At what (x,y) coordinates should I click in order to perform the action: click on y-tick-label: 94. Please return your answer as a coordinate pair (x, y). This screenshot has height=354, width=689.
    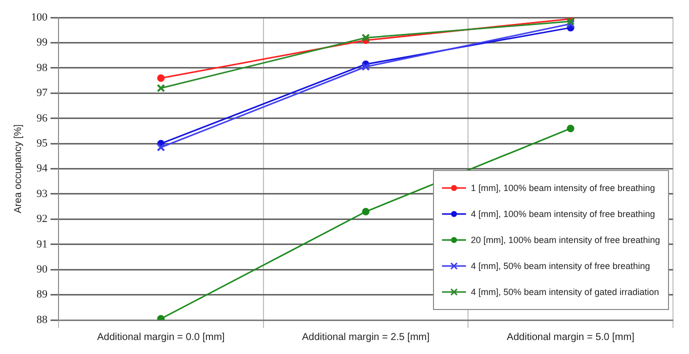
    Looking at the image, I should click on (42, 168).